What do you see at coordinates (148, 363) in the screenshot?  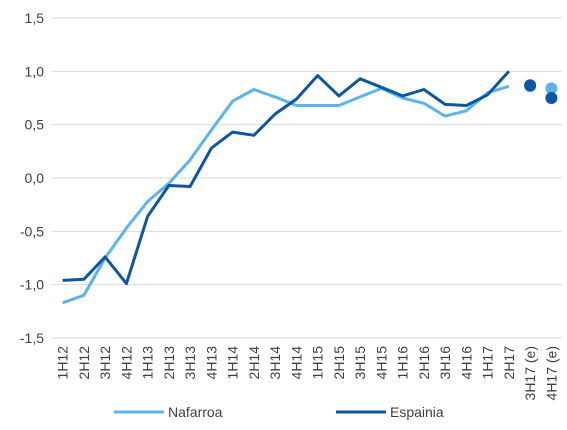 I see `x-tick-label: 1H13` at bounding box center [148, 363].